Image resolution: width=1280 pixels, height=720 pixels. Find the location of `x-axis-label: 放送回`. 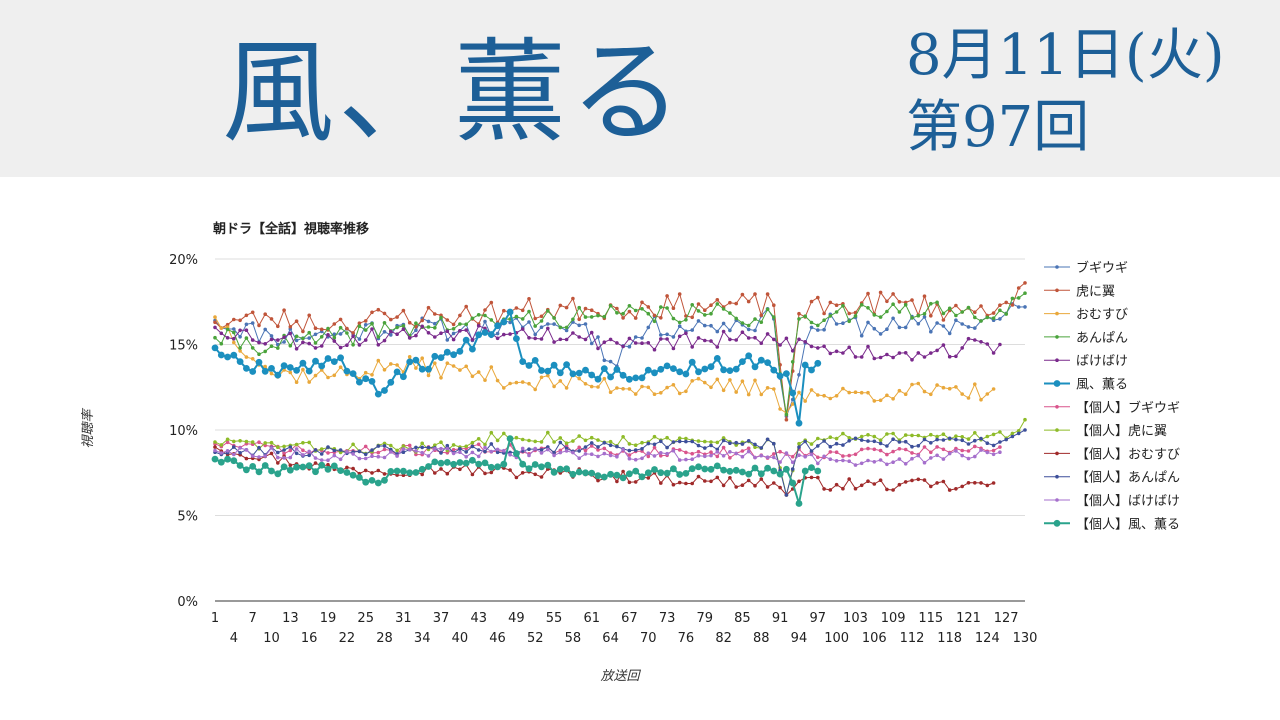

x-axis-label: 放送回 is located at coordinates (620, 676).